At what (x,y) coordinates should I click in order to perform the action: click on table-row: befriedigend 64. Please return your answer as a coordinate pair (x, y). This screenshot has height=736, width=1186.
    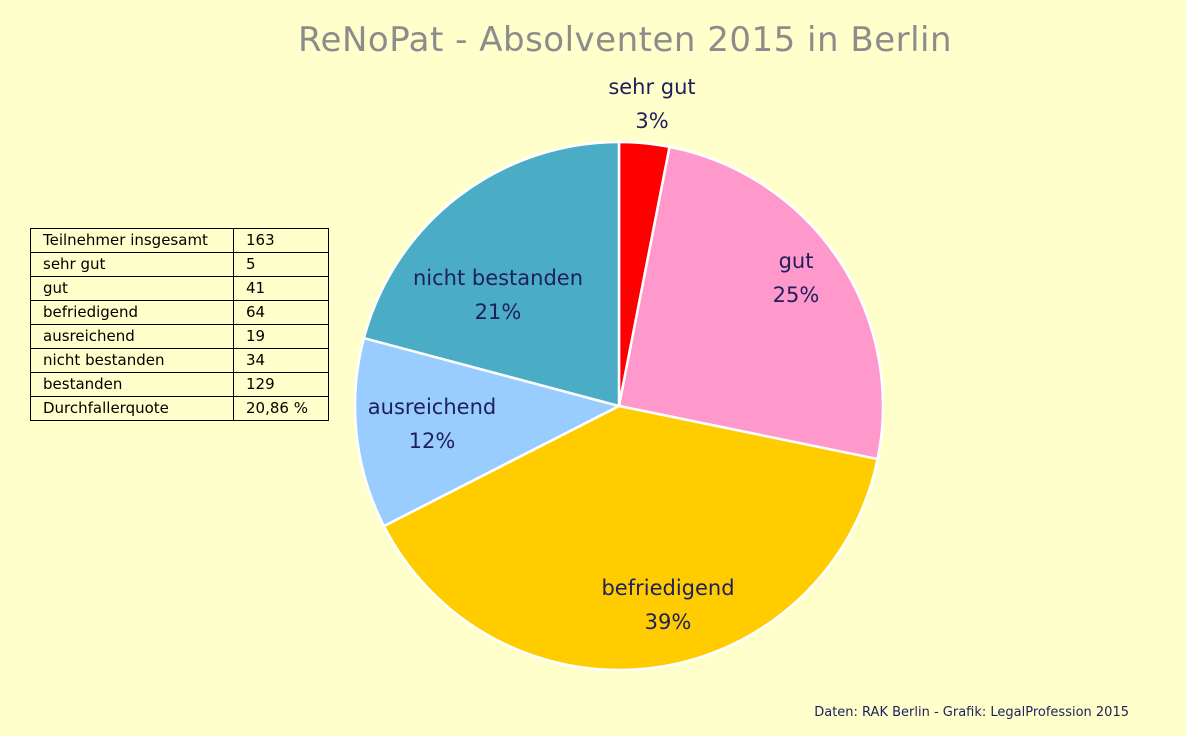
    Looking at the image, I should click on (179, 312).